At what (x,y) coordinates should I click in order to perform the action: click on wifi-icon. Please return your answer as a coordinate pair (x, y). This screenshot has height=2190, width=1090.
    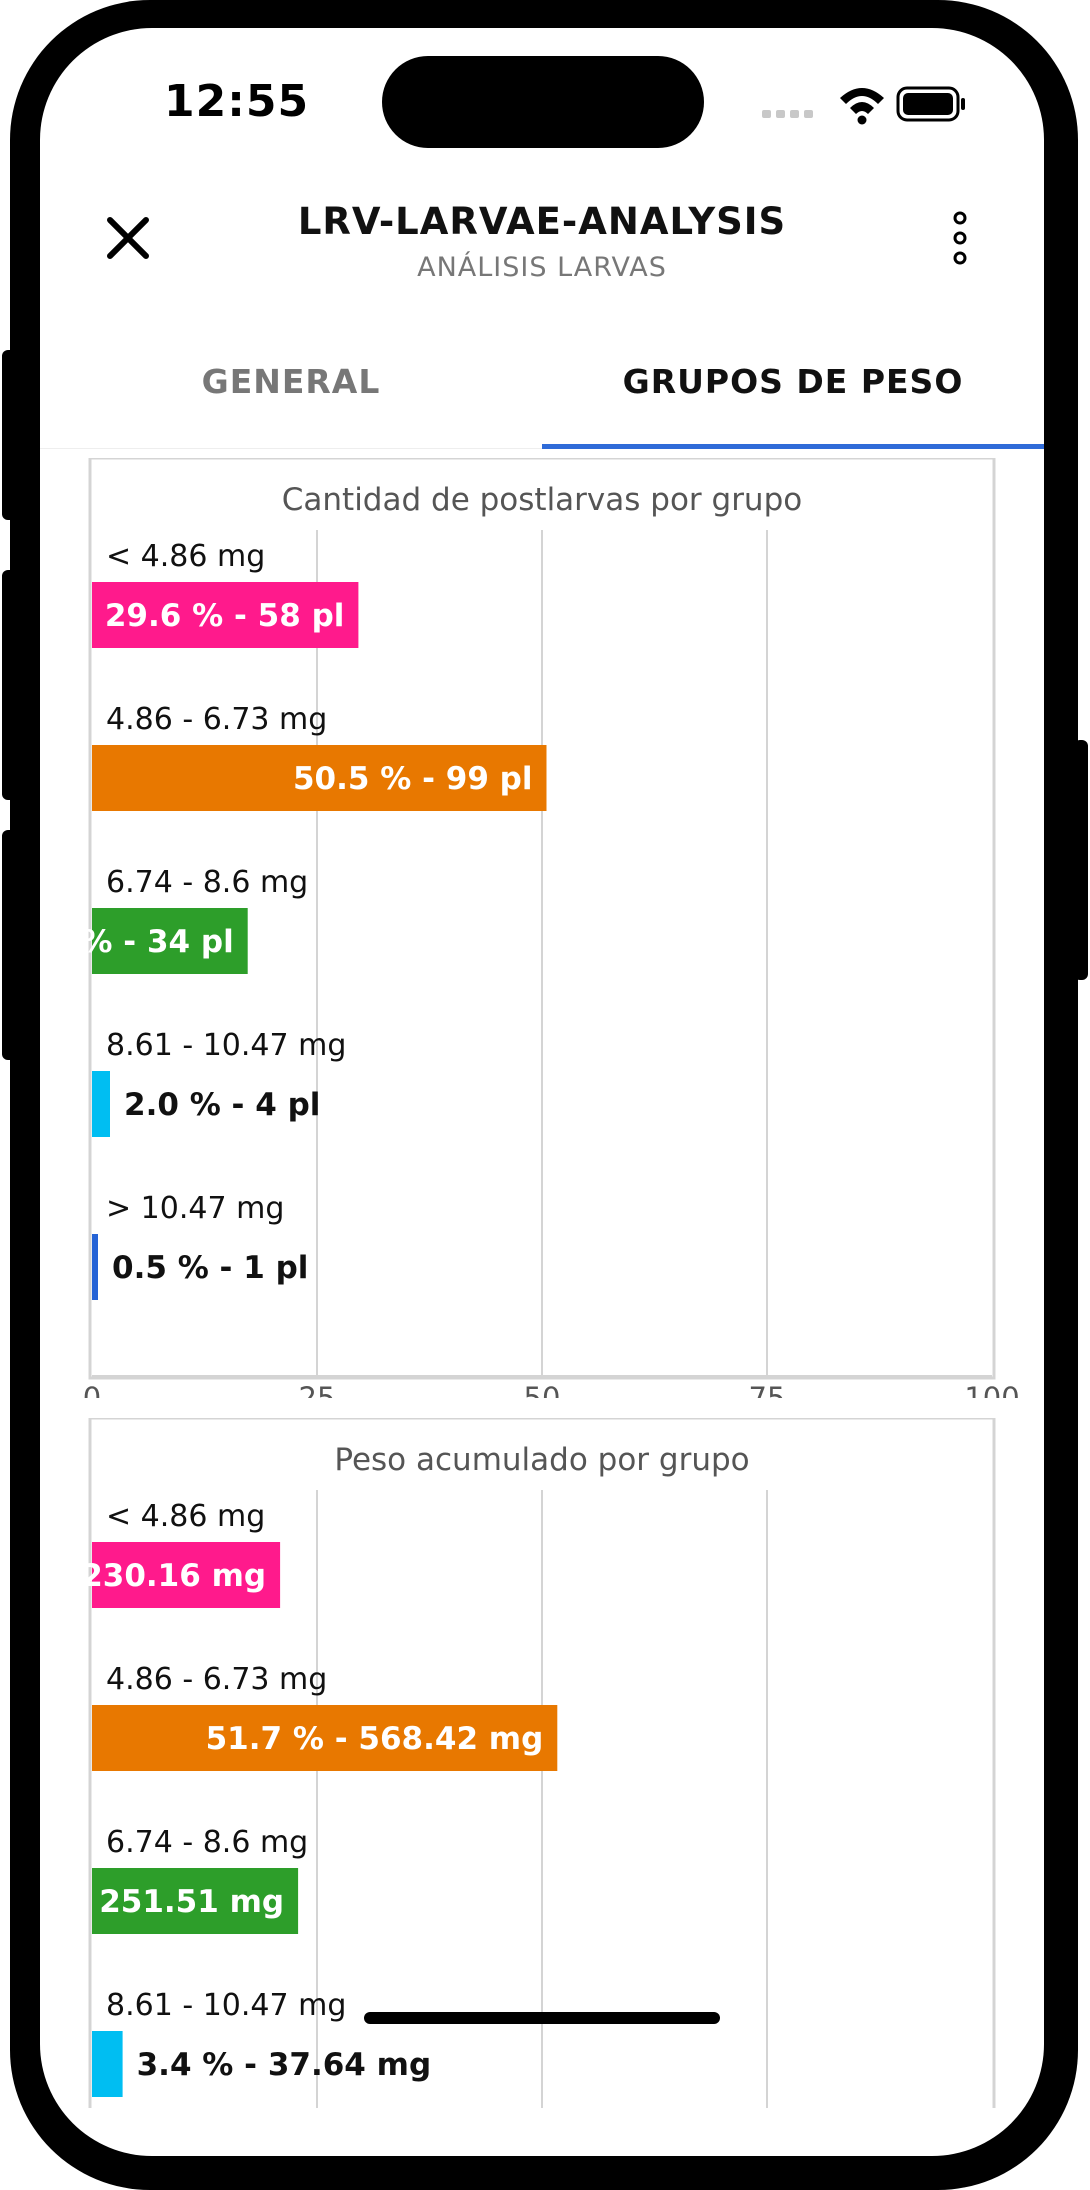
    Looking at the image, I should click on (862, 106).